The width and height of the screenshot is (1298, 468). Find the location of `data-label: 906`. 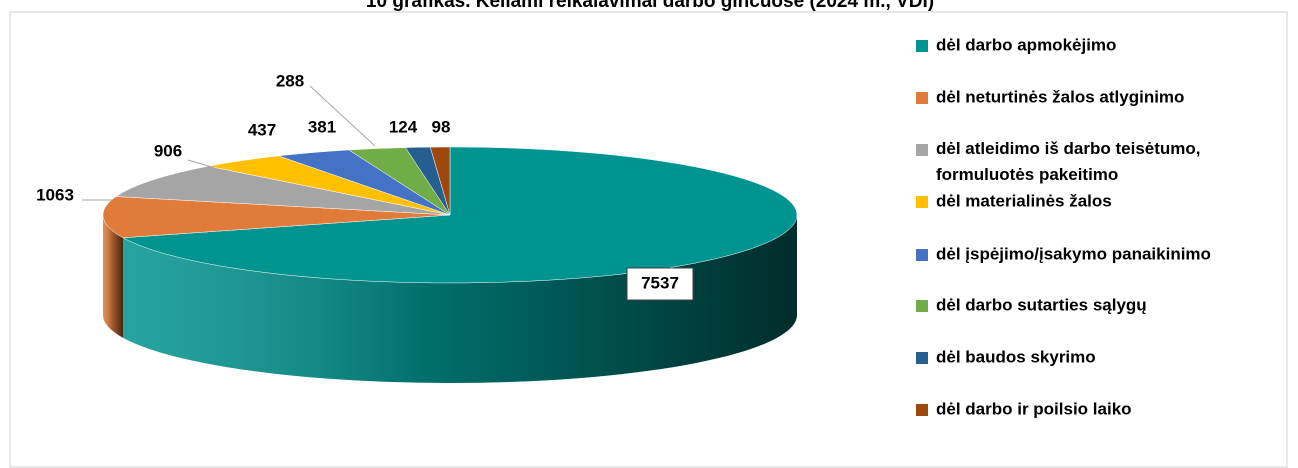

data-label: 906 is located at coordinates (168, 150).